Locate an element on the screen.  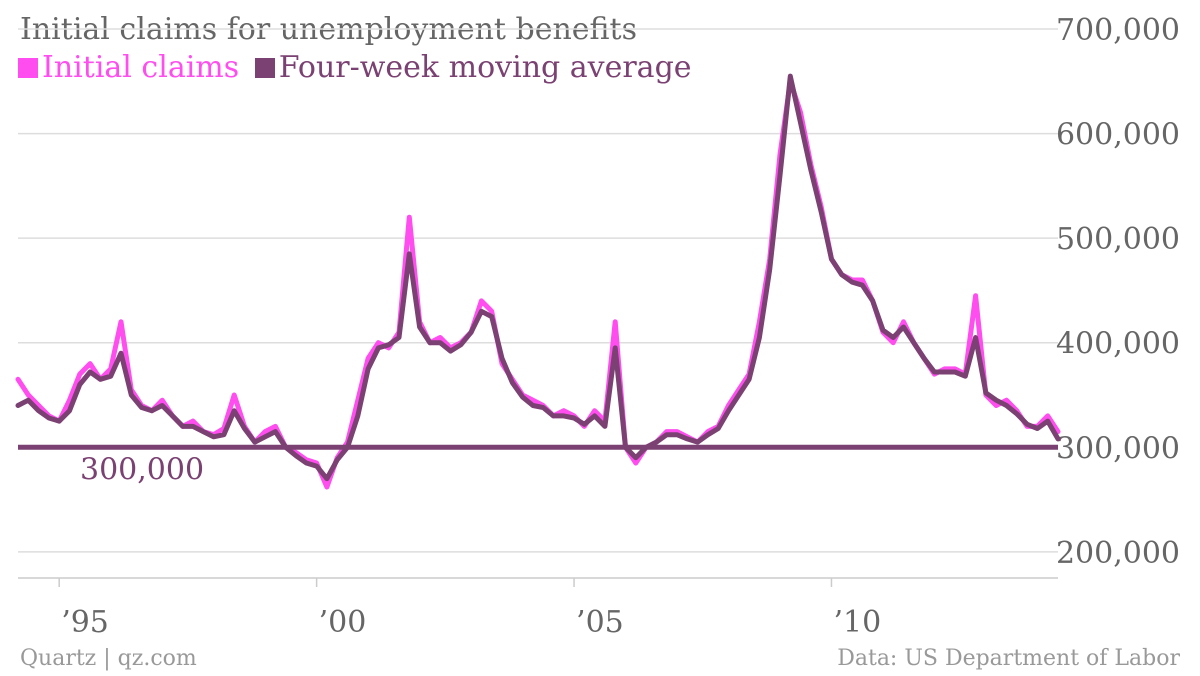
x-tick-label: ’05 is located at coordinates (600, 622).